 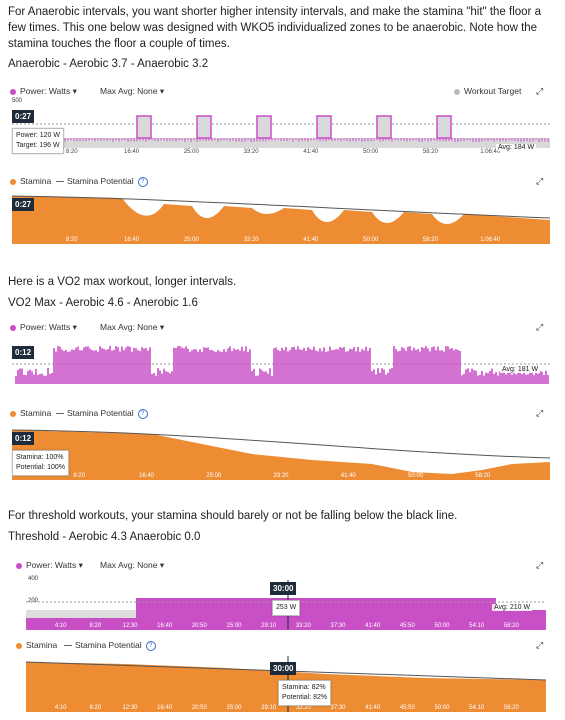 I want to click on power-tooltip: 253 W, so click(x=286, y=608).